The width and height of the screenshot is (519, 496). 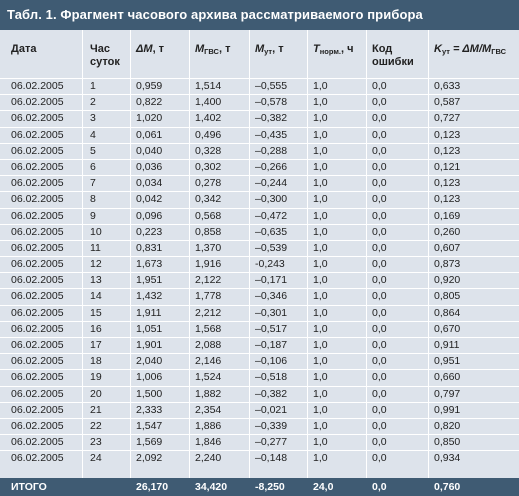 What do you see at coordinates (93, 199) in the screenshot?
I see `cell-hour: 8` at bounding box center [93, 199].